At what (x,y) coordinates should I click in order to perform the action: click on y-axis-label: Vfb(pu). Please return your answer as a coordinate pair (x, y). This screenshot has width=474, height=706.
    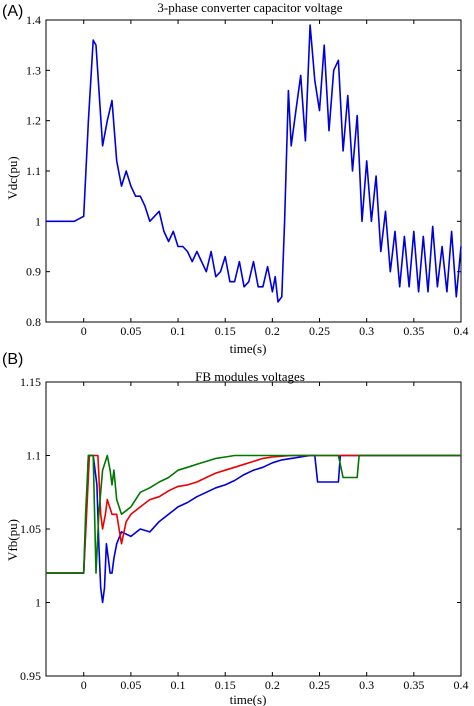
    Looking at the image, I should click on (12, 540).